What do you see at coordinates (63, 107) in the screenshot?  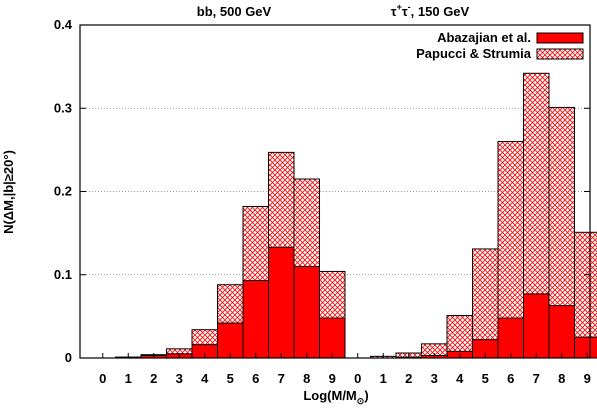 I see `y-tick-label: 0.3` at bounding box center [63, 107].